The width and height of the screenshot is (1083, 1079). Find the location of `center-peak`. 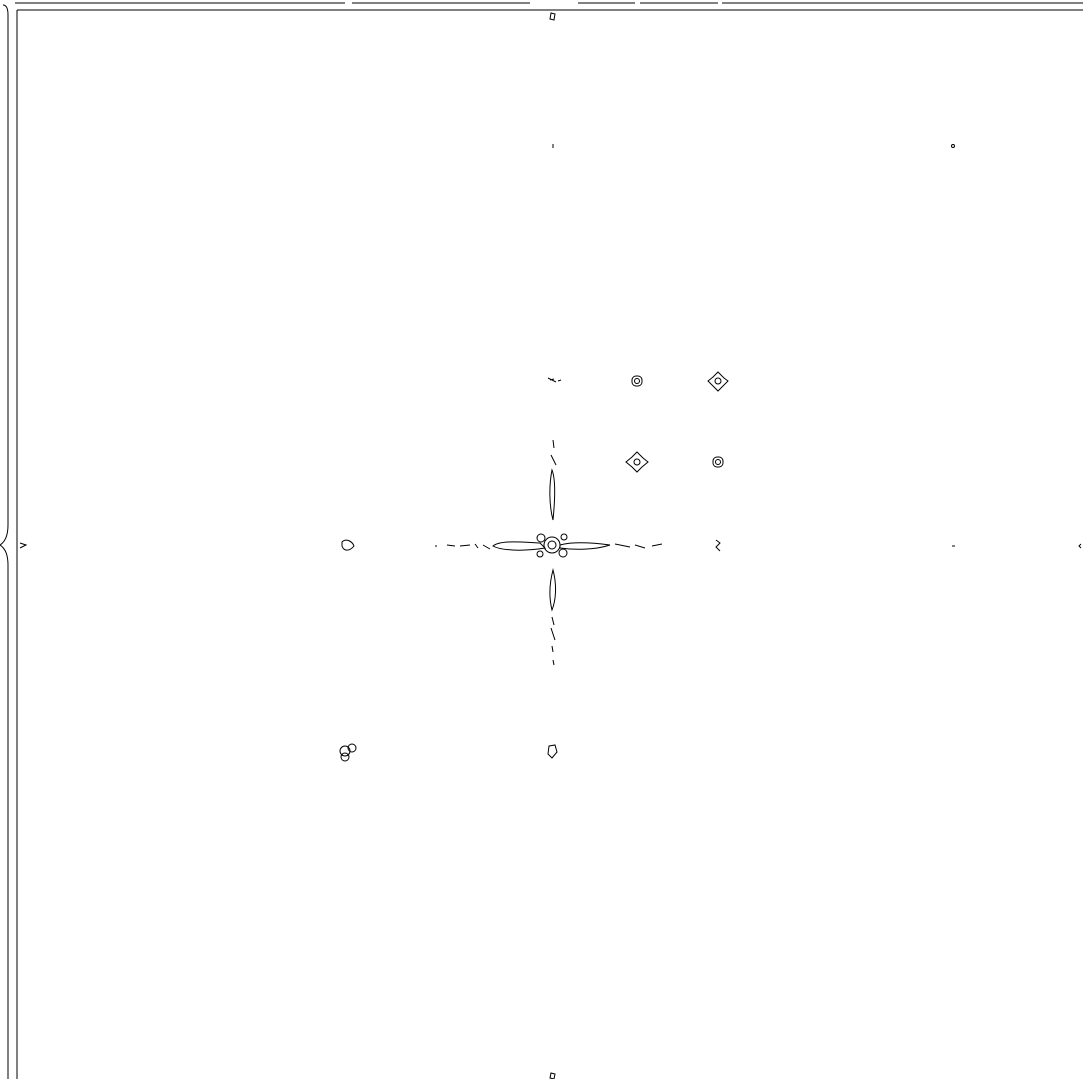

center-peak is located at coordinates (552, 545).